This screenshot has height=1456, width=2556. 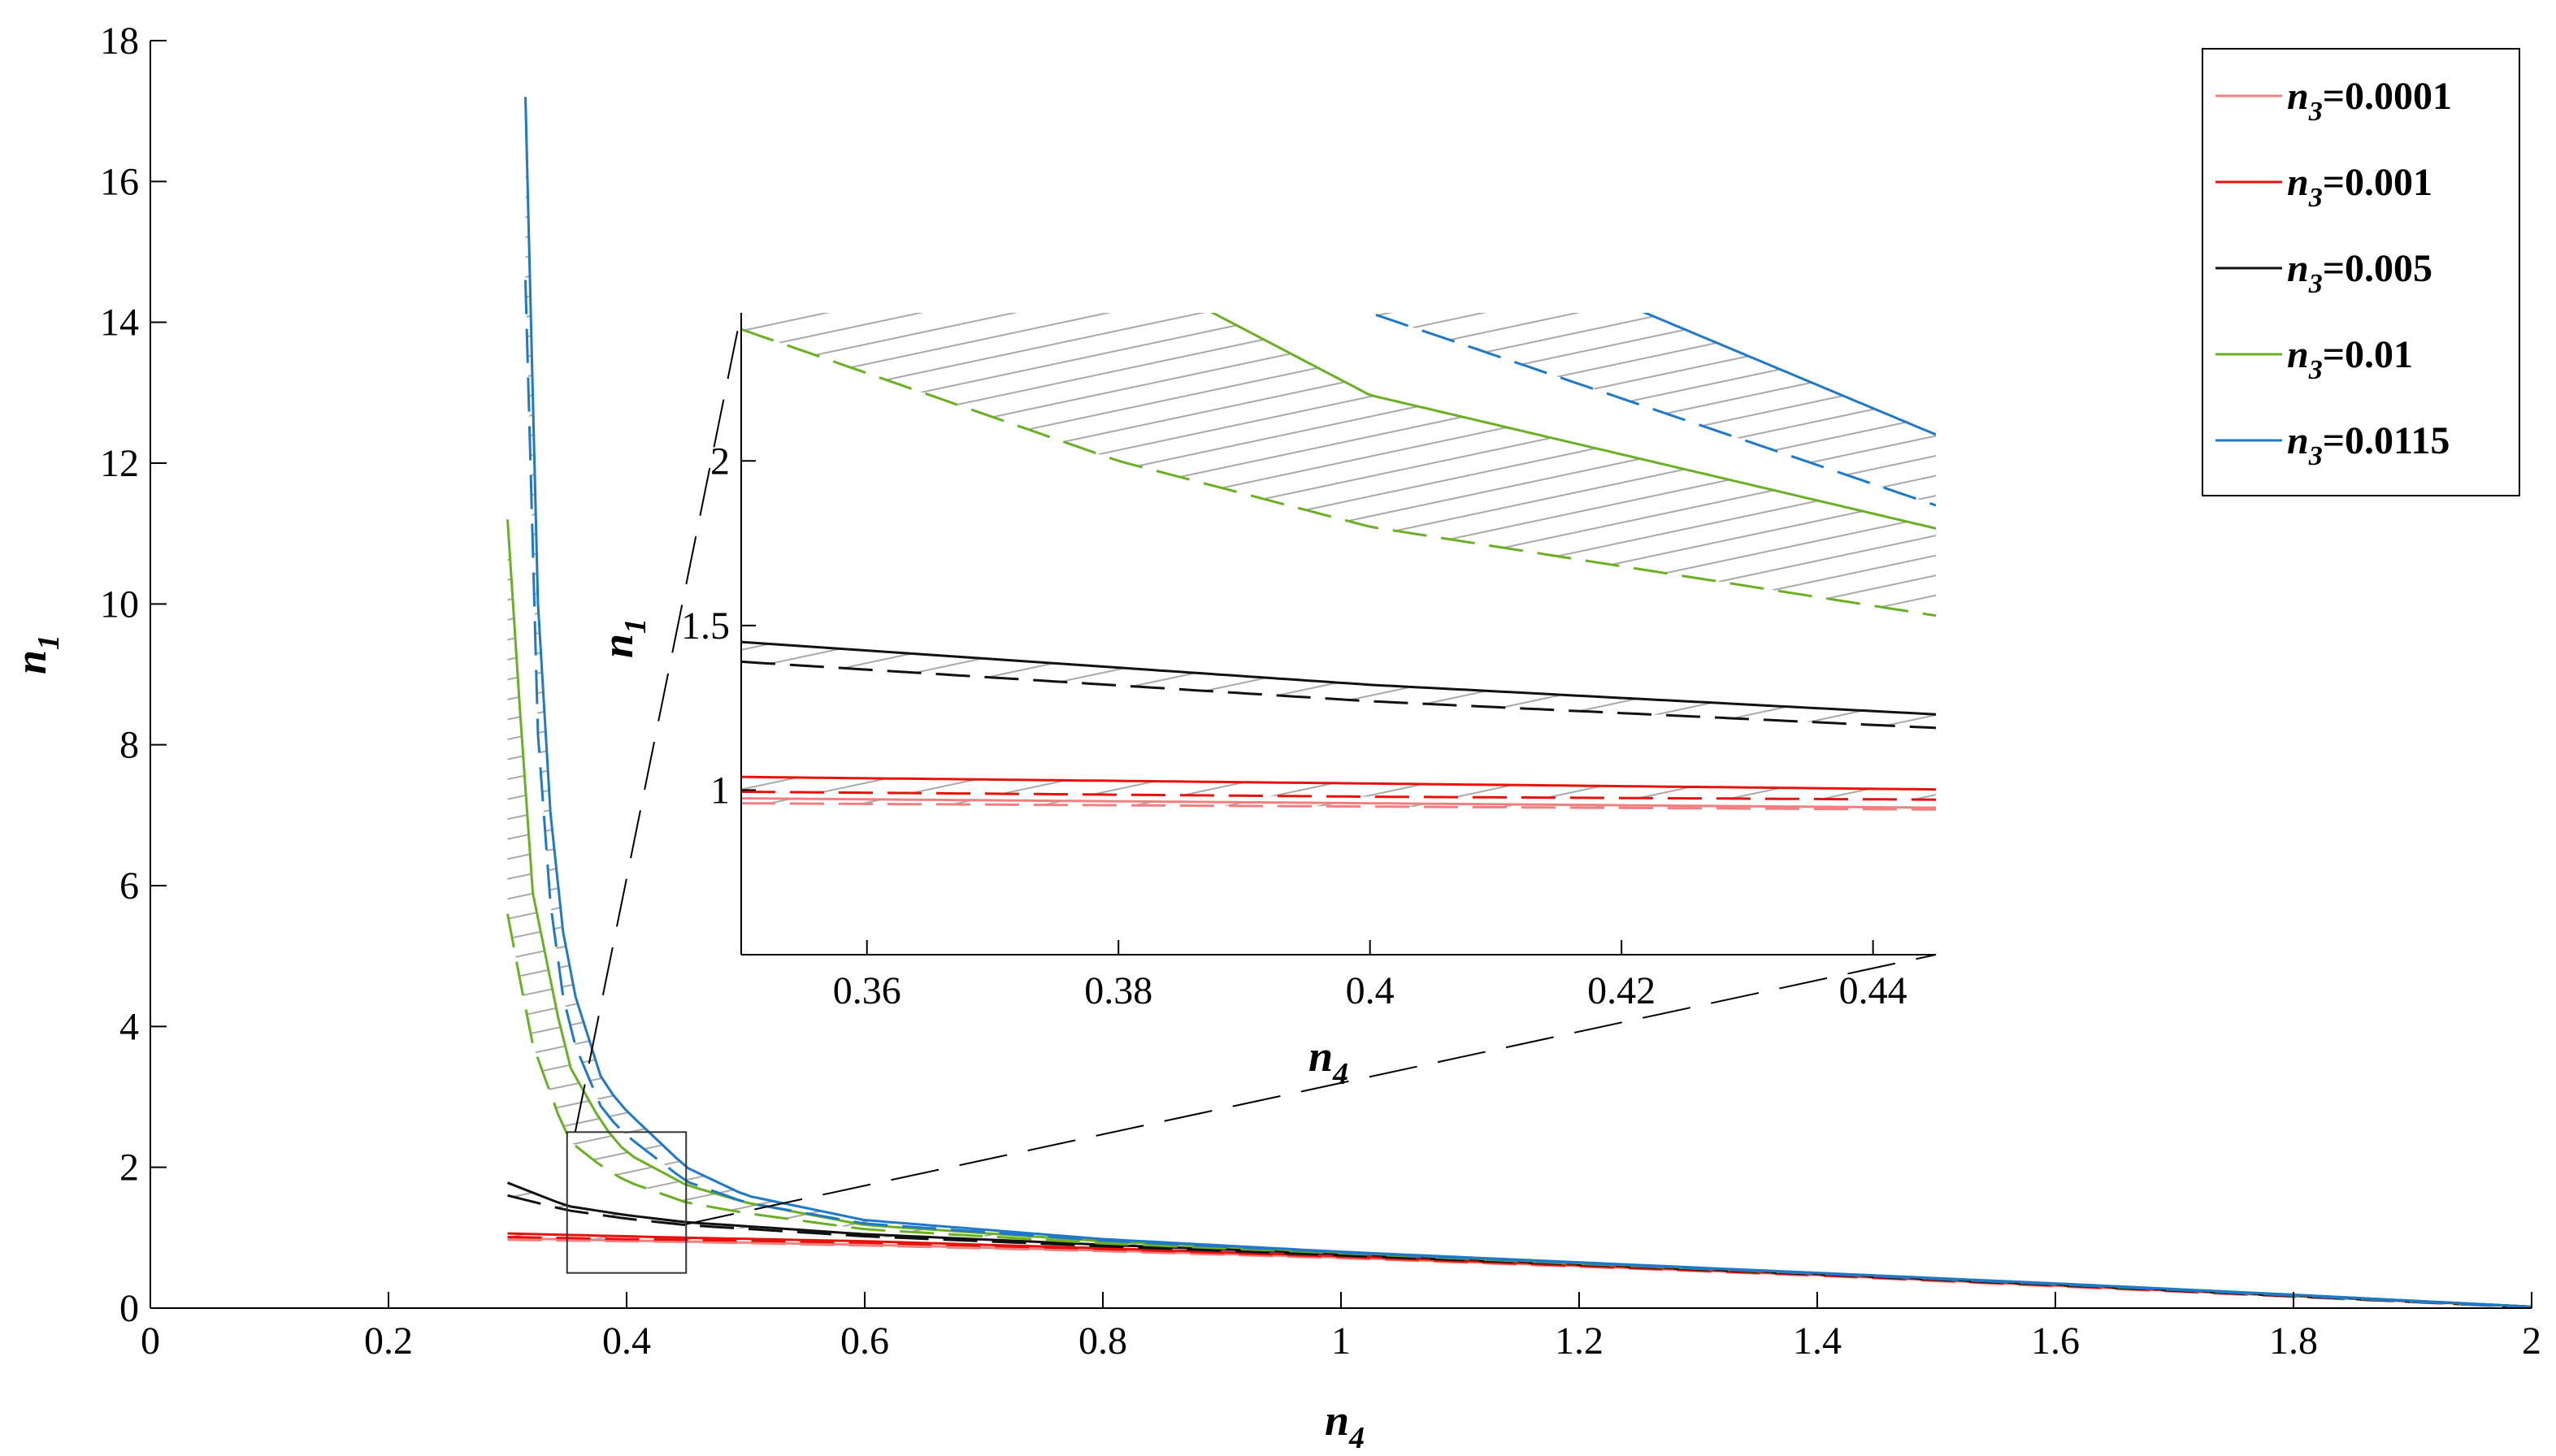 I want to click on y-tick-label: 6, so click(x=129, y=886).